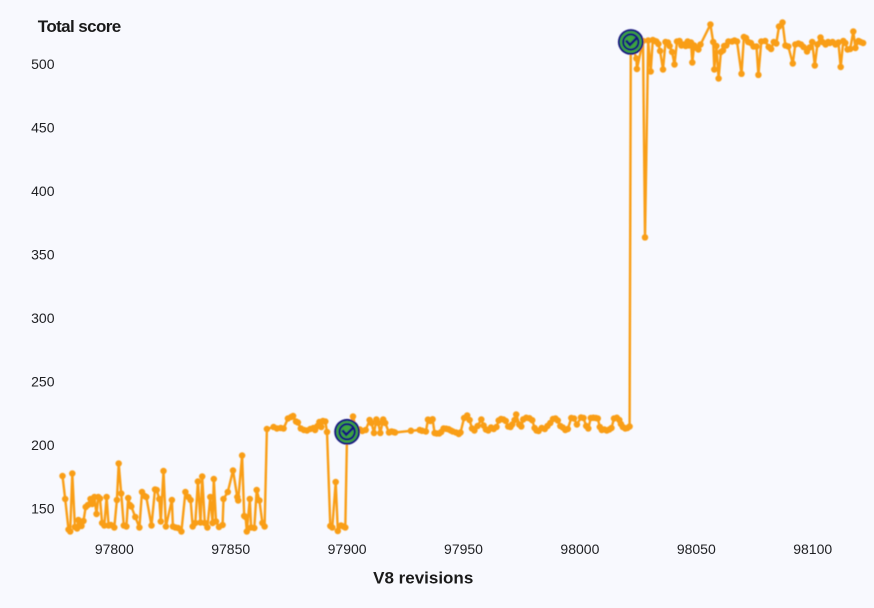 The height and width of the screenshot is (608, 874). I want to click on svg-text: 450, so click(43, 128).